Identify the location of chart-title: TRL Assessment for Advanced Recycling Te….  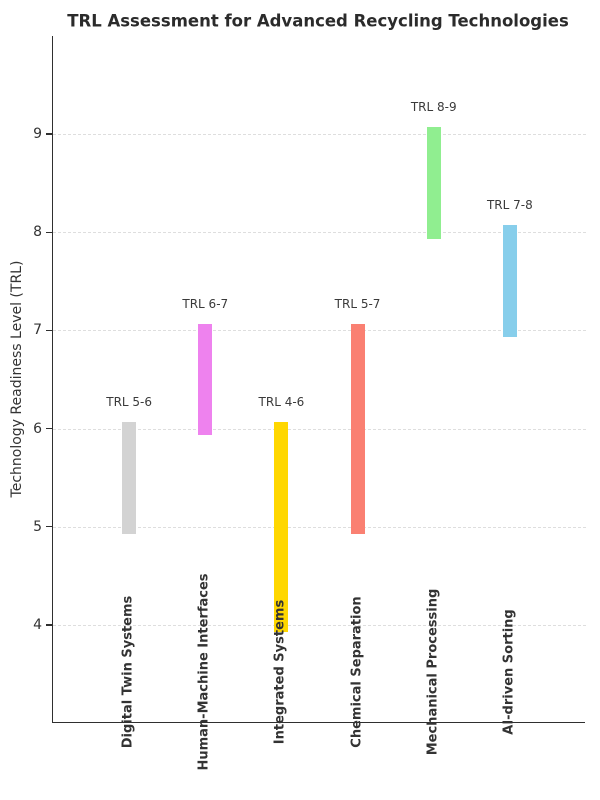
(318, 21).